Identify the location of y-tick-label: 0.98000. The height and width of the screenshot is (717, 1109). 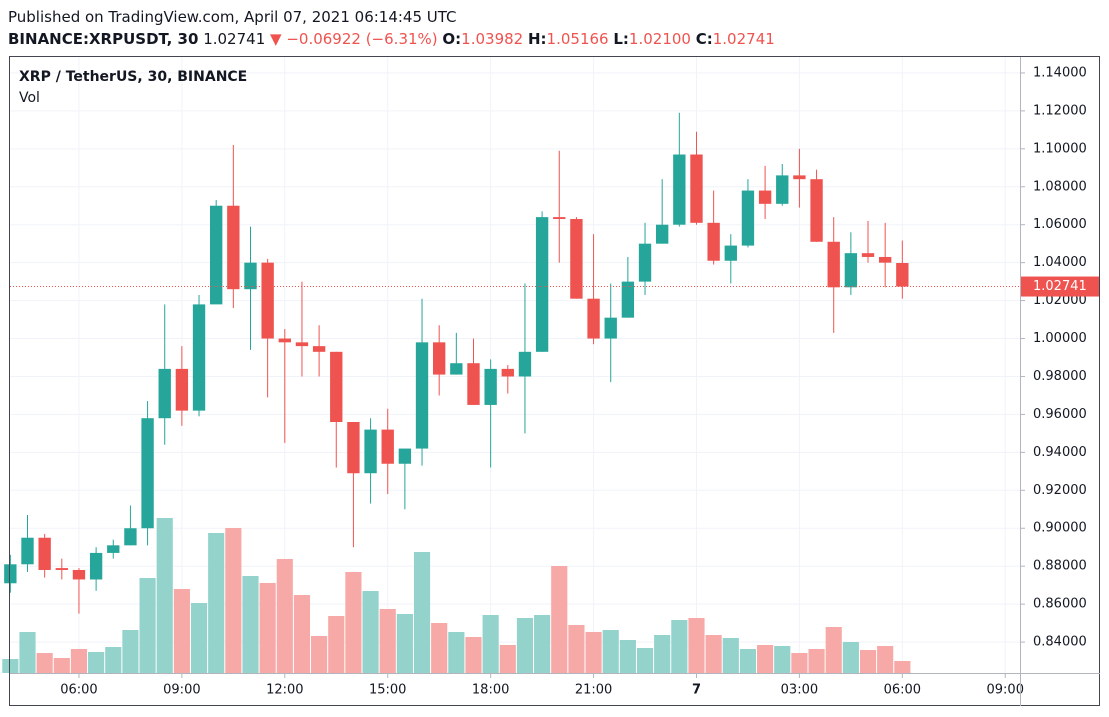
(1060, 376).